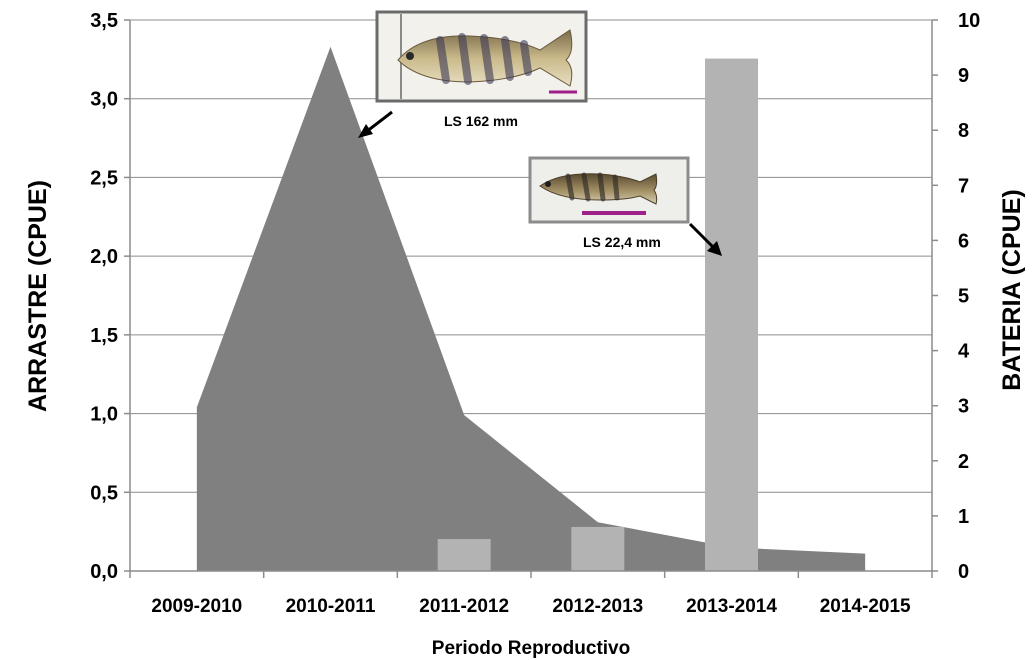  Describe the element at coordinates (963, 572) in the screenshot. I see `right-tick-label: 0` at that location.